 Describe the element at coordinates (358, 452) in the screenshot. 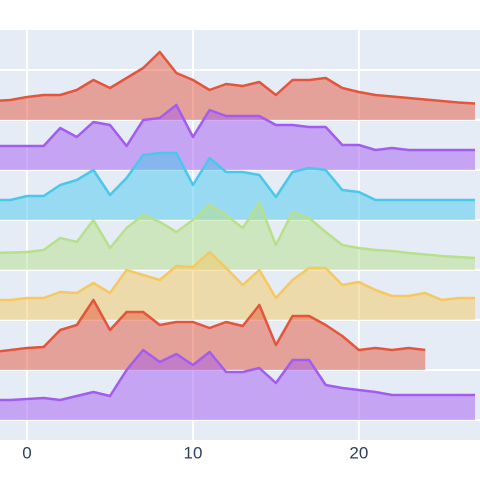

I see `x-tick-label: 20` at that location.